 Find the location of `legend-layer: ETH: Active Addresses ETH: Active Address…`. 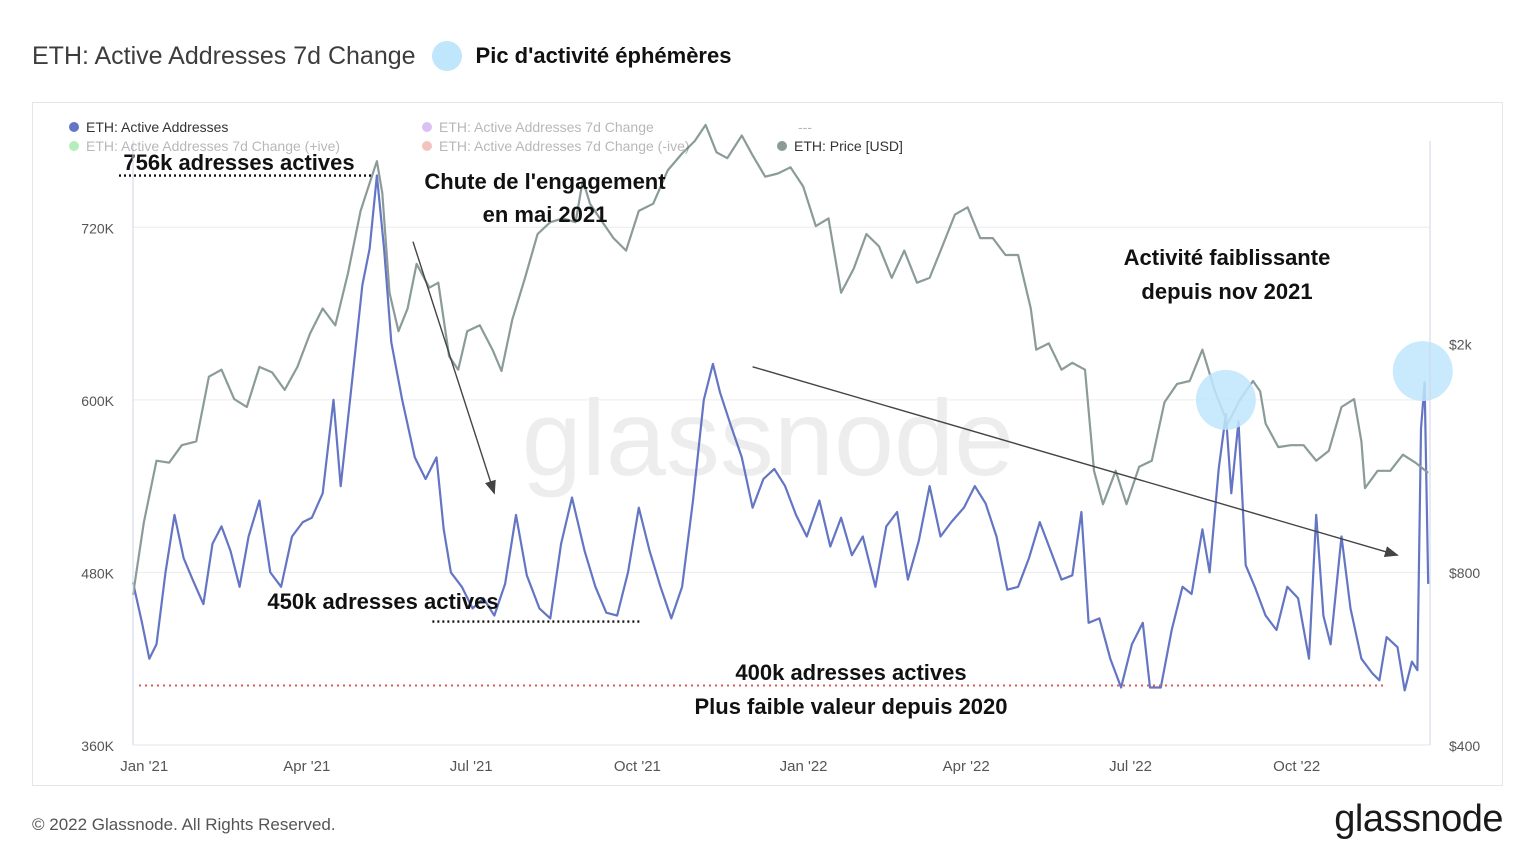

legend-layer: ETH: Active Addresses ETH: Active Address… is located at coordinates (486, 136).